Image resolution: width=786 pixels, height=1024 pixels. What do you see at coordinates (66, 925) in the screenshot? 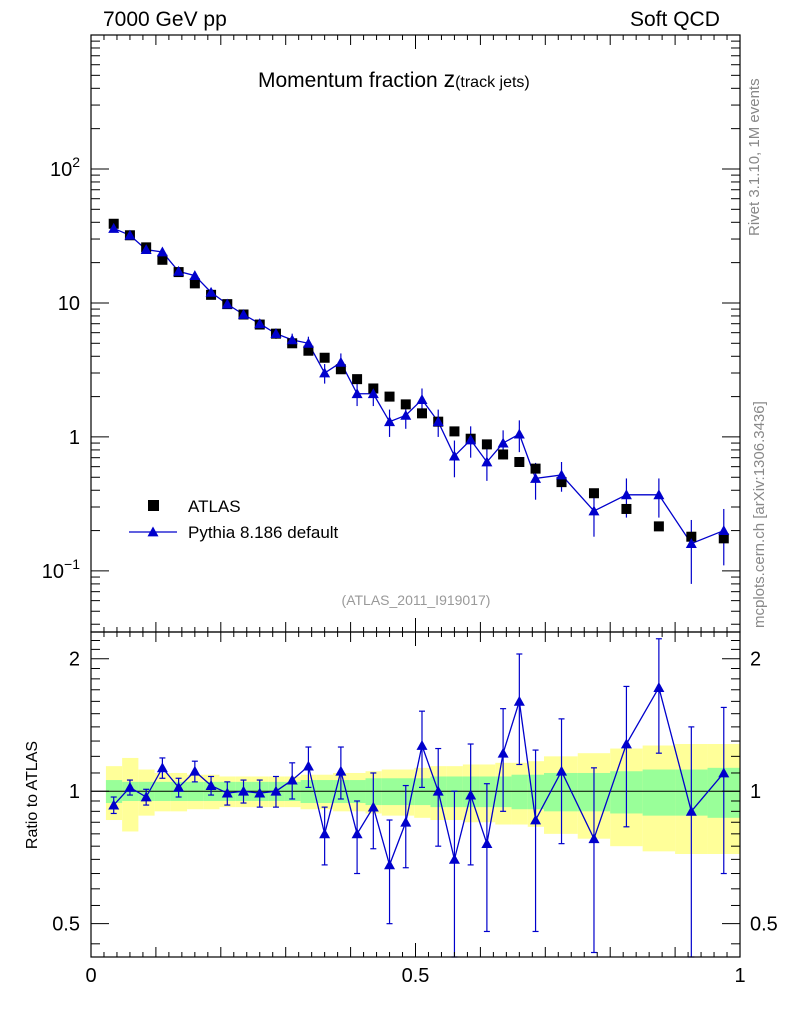
I see `ratio-y-tick-label: 0.5` at bounding box center [66, 925].